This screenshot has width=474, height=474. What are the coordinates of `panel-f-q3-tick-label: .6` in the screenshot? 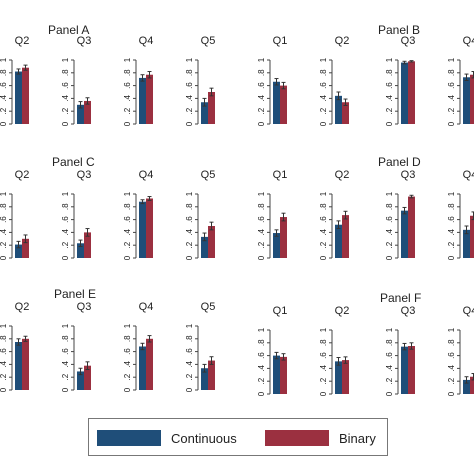 It's located at (389, 355).